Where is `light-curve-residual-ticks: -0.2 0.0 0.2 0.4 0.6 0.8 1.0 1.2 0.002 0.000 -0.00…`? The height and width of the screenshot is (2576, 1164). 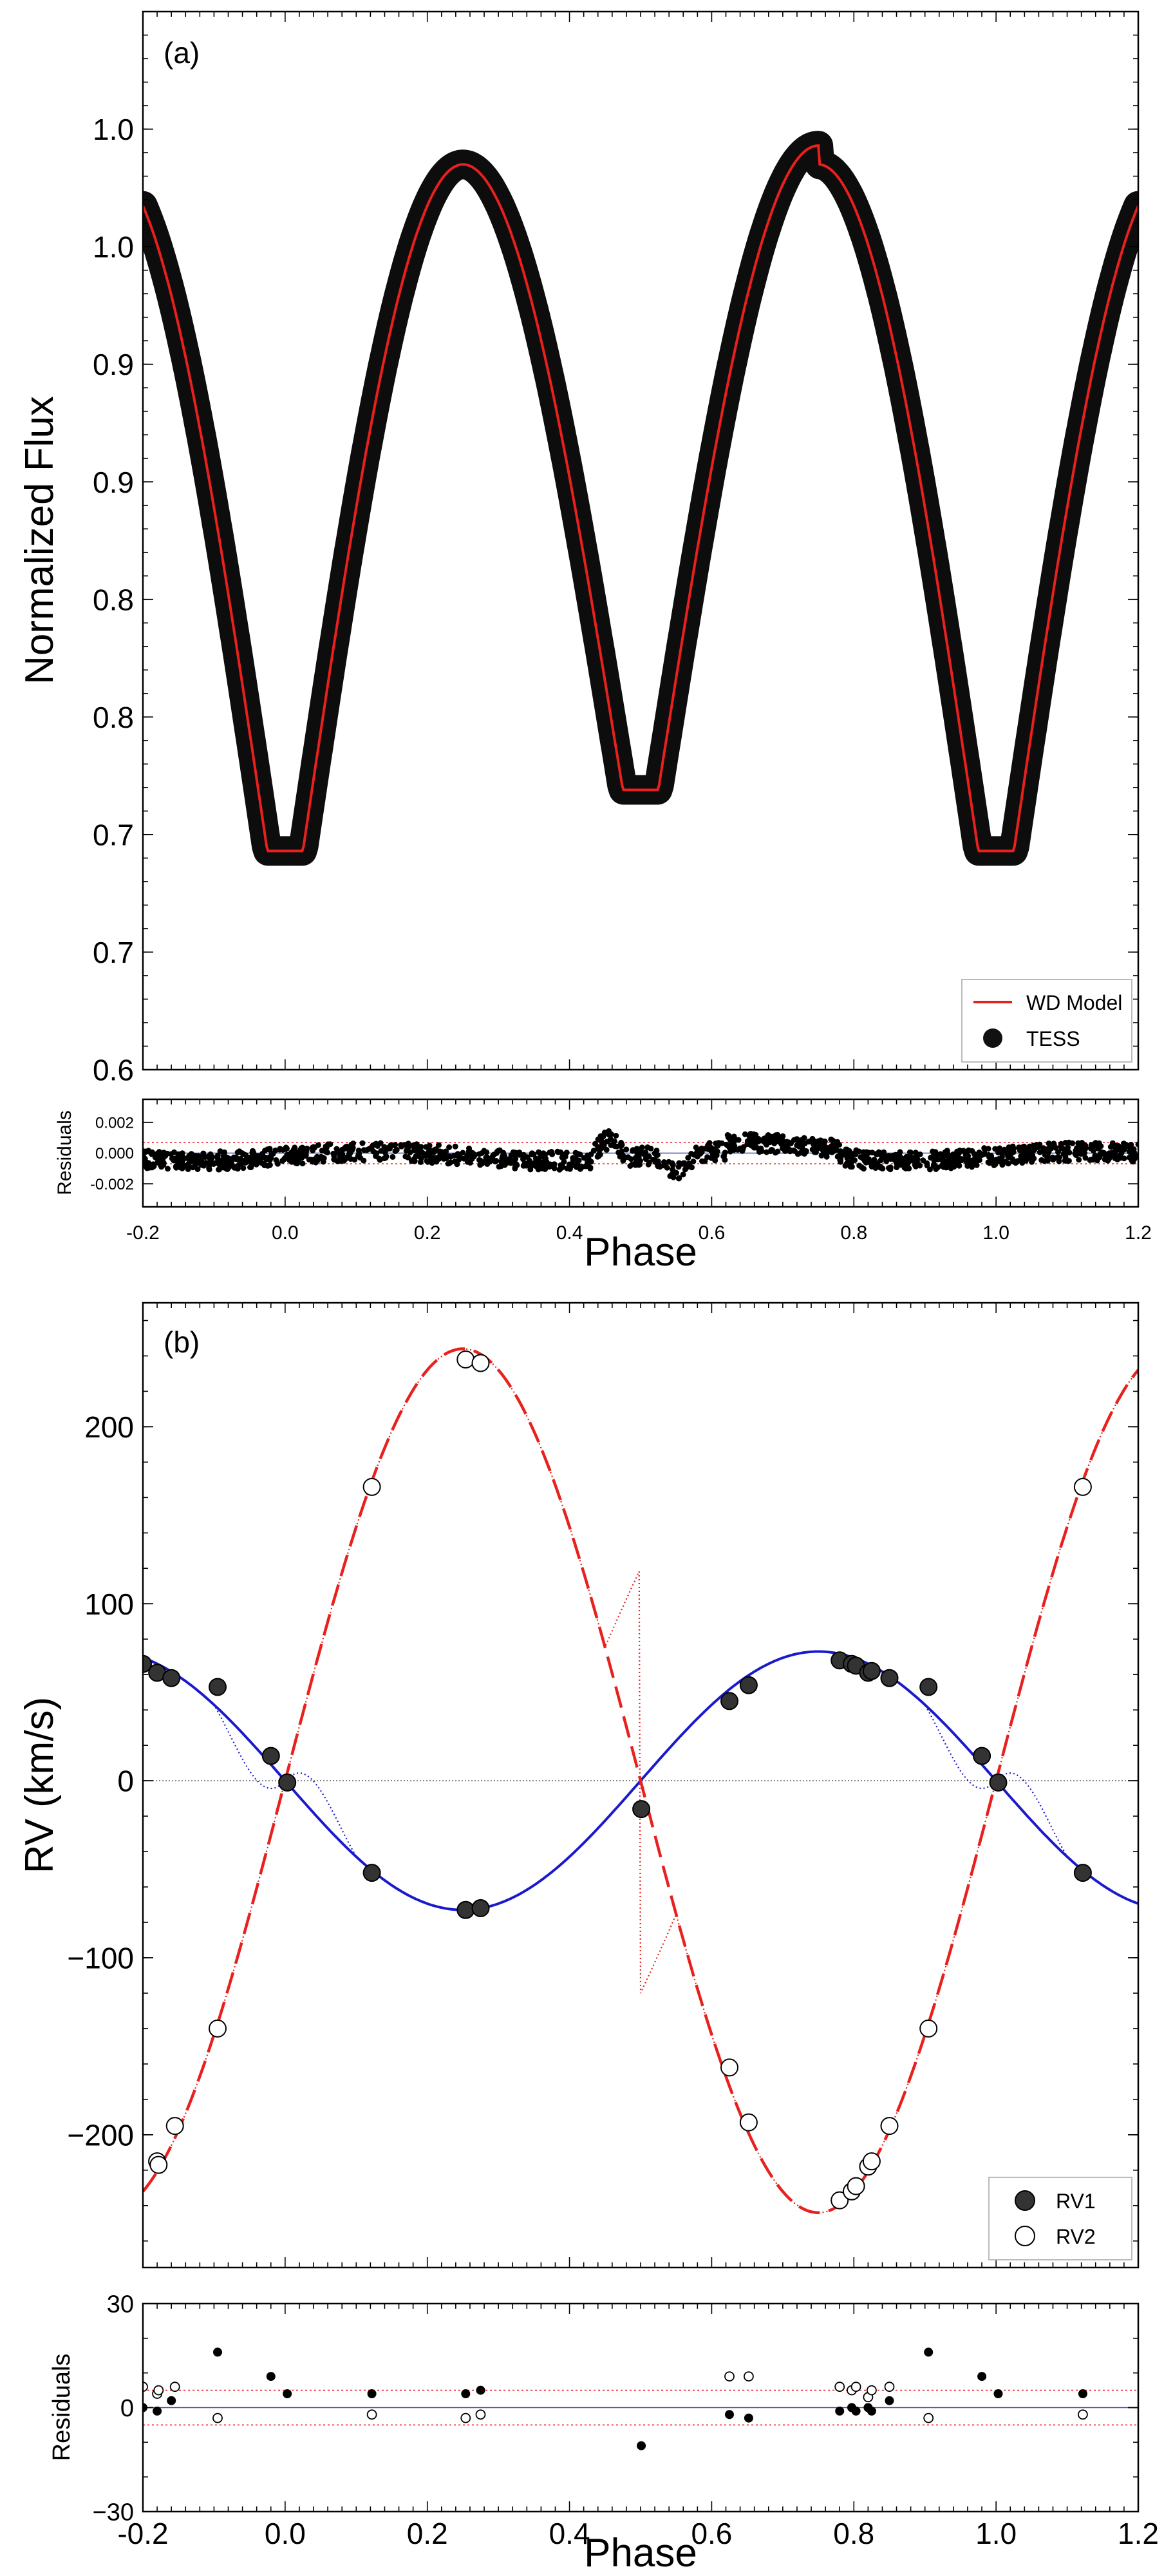
light-curve-residual-ticks: -0.2 0.0 0.2 0.4 0.6 0.8 1.0 1.2 0.002 0.000 -0.00… is located at coordinates (621, 1171).